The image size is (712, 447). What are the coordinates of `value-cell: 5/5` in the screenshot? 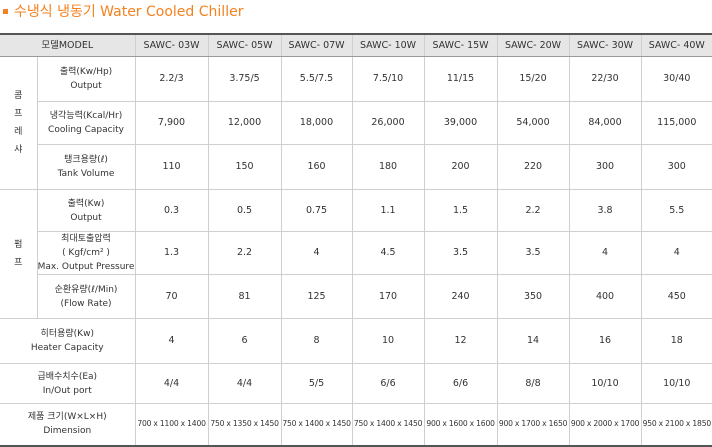 It's located at (316, 383).